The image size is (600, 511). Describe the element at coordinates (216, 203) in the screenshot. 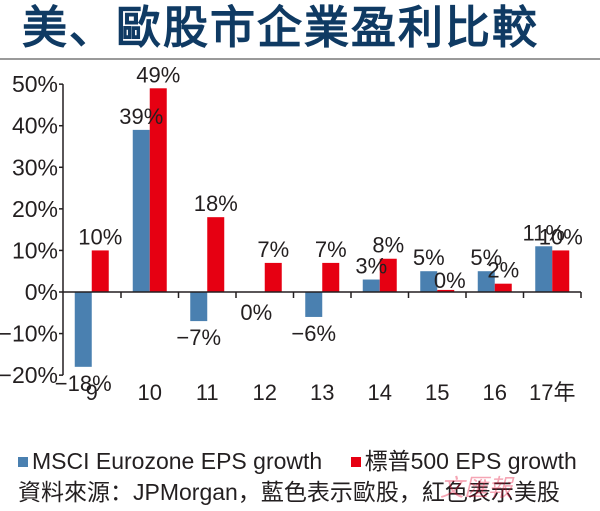

I see `value-label: 18%` at that location.